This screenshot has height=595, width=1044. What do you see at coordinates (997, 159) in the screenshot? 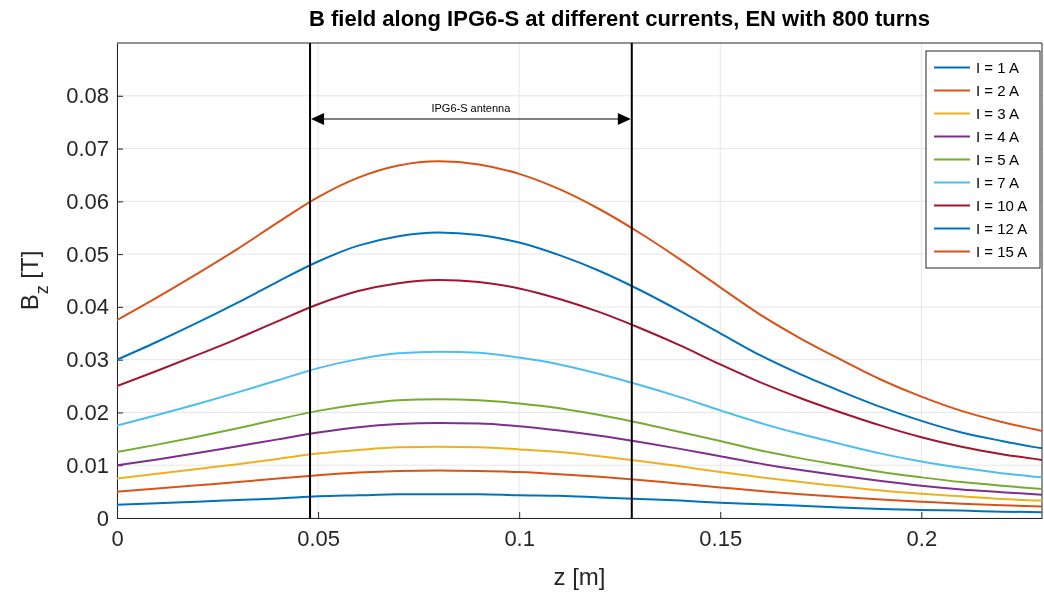
I see `legend-label: I = 5 A` at bounding box center [997, 159].